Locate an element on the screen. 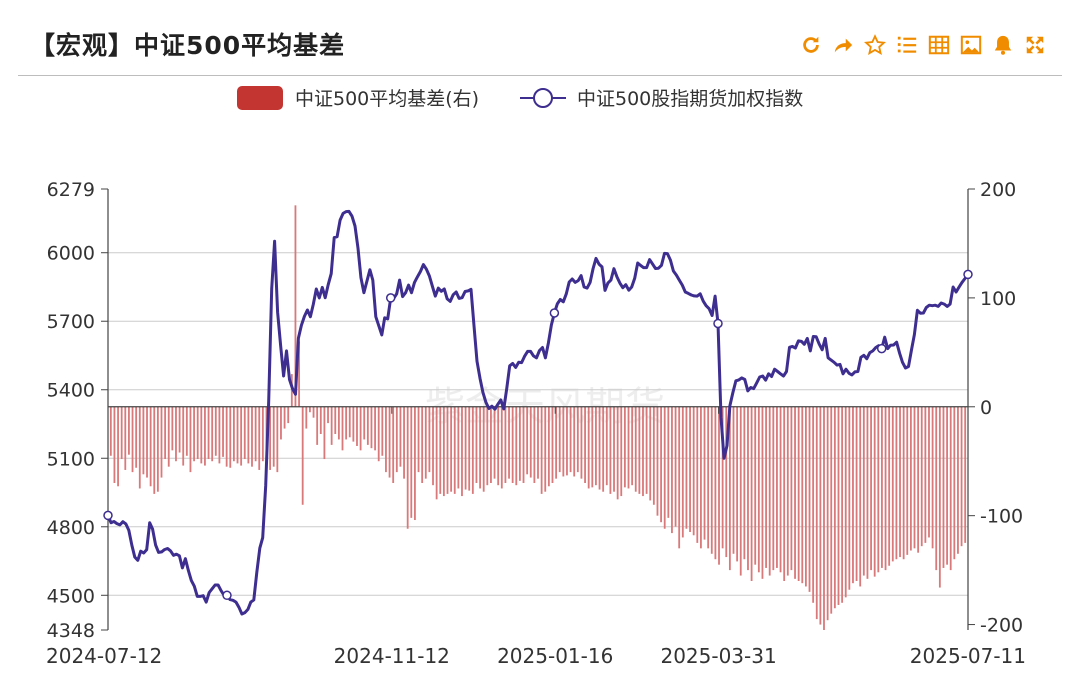 The width and height of the screenshot is (1080, 678). legend-bar-swatch is located at coordinates (260, 97).